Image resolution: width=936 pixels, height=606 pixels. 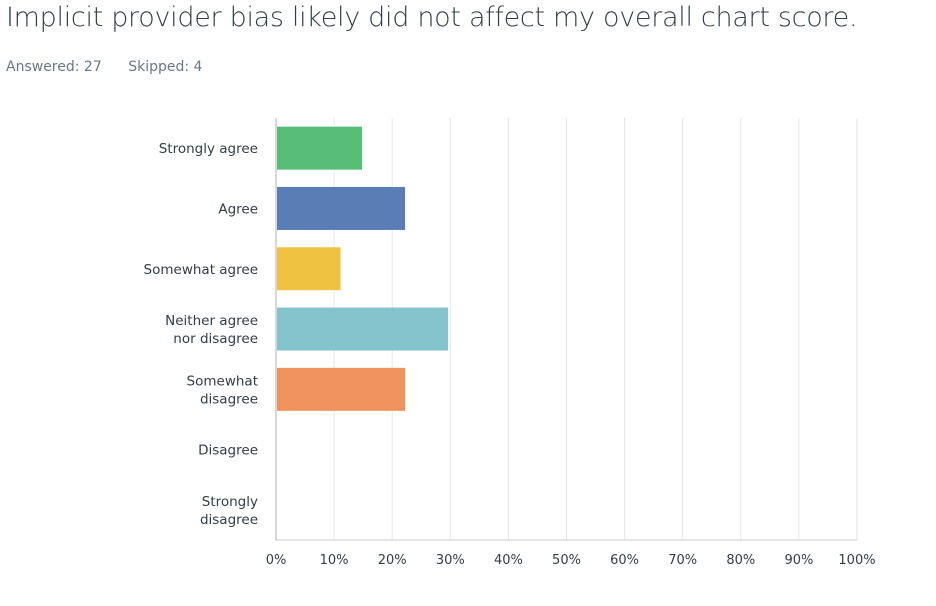 I want to click on answered-count: Answered: 27, so click(x=54, y=67).